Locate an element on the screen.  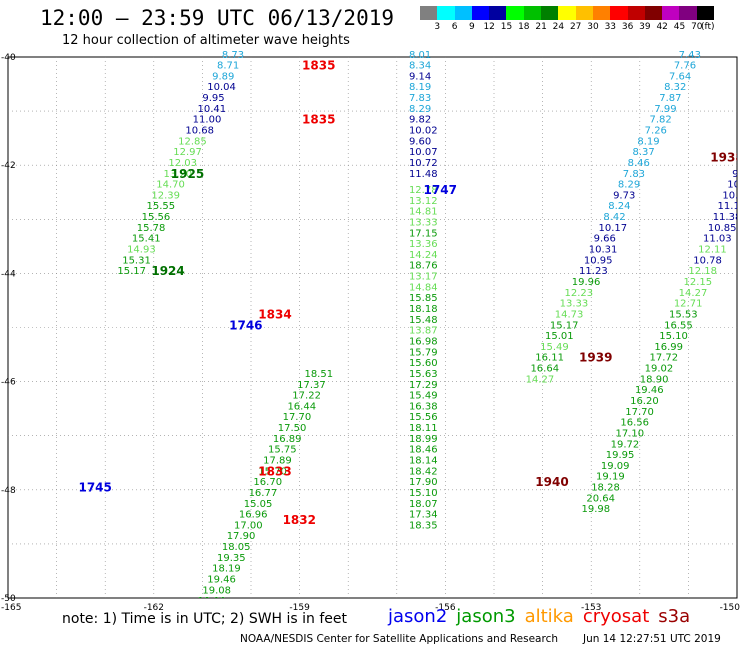
wave-height-value: 16.89 is located at coordinates (287, 439).